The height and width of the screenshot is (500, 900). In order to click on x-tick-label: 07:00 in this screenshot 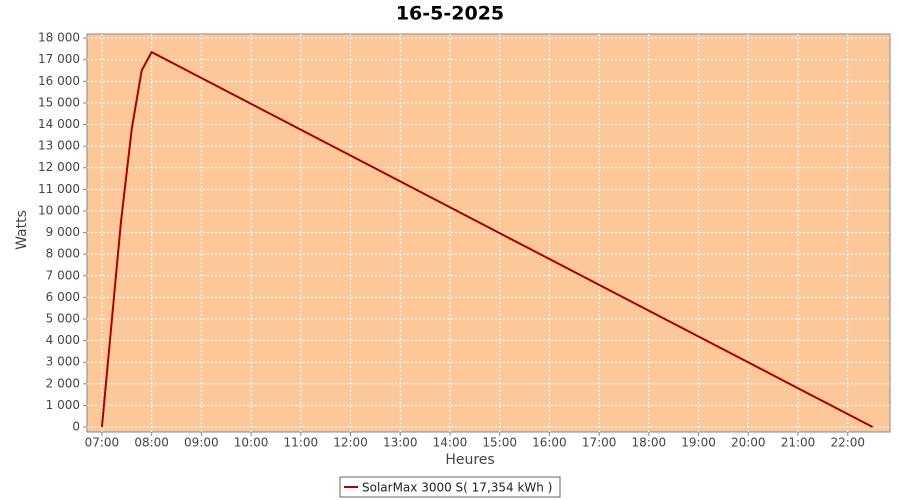, I will do `click(102, 443)`.